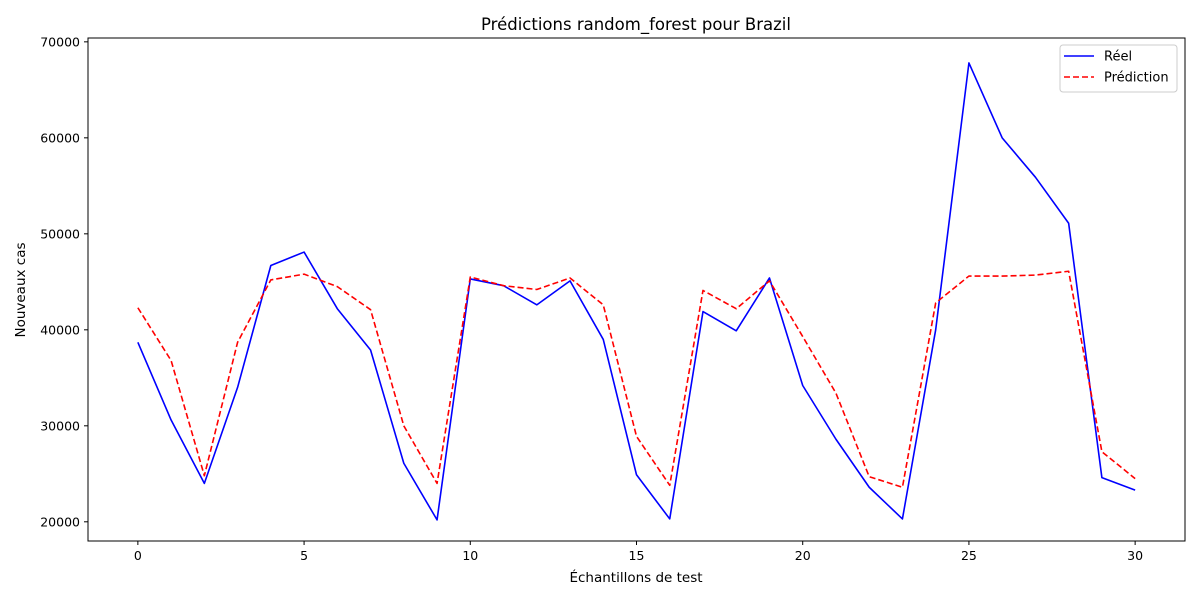 The height and width of the screenshot is (600, 1200). Describe the element at coordinates (64, 281) in the screenshot. I see `y-axis: 20000 30000 40000 50000 60000 70000` at that location.